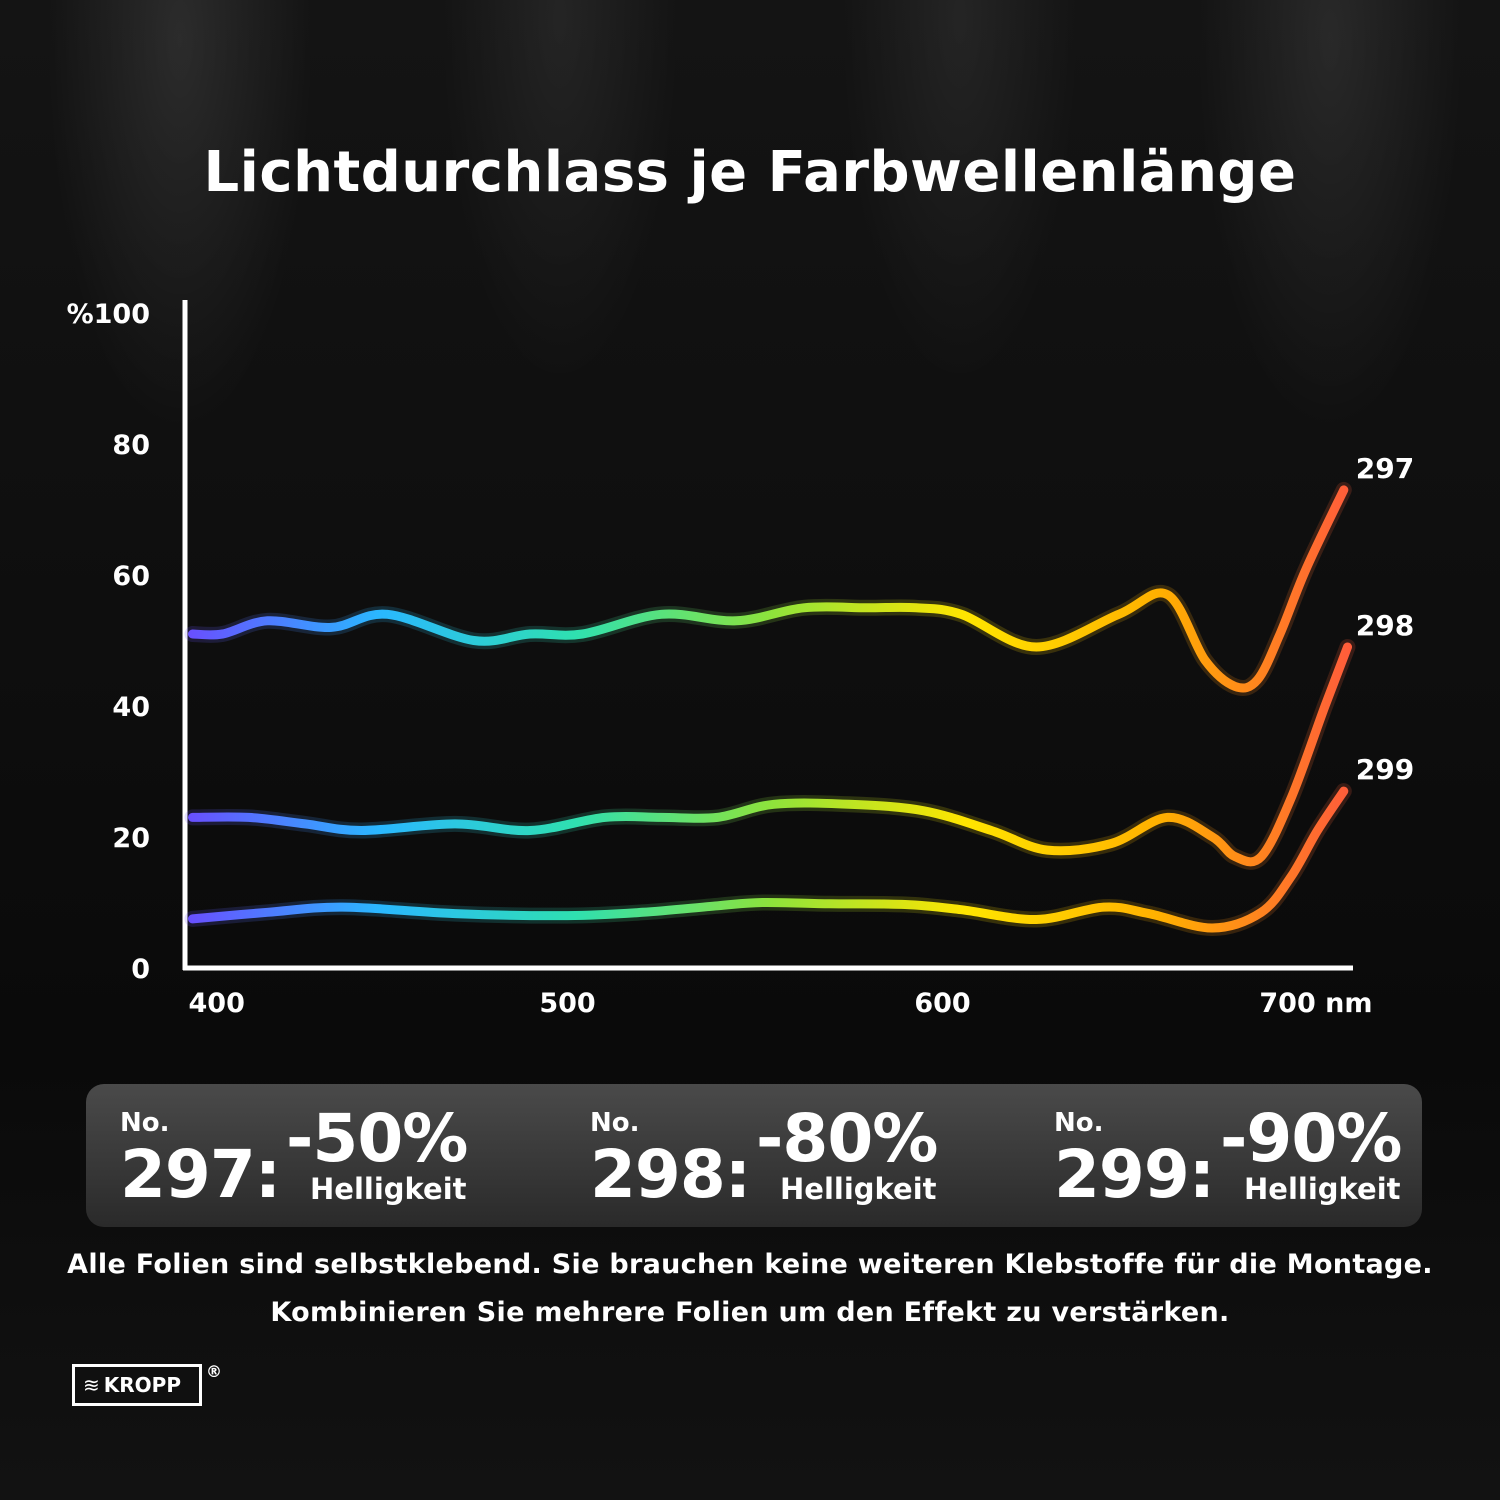  I want to click on logo-name: KROPP, so click(142, 1385).